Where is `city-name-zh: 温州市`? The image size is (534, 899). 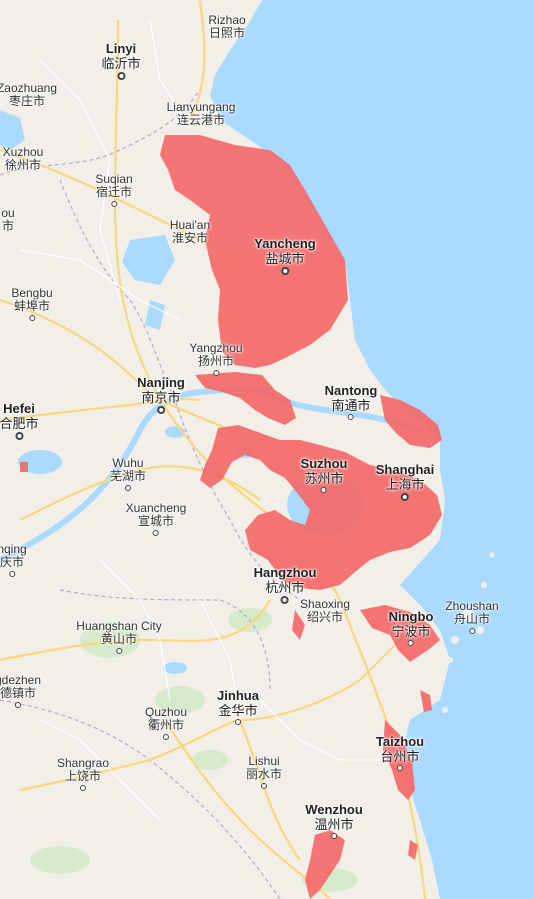 city-name-zh: 温州市 is located at coordinates (334, 824).